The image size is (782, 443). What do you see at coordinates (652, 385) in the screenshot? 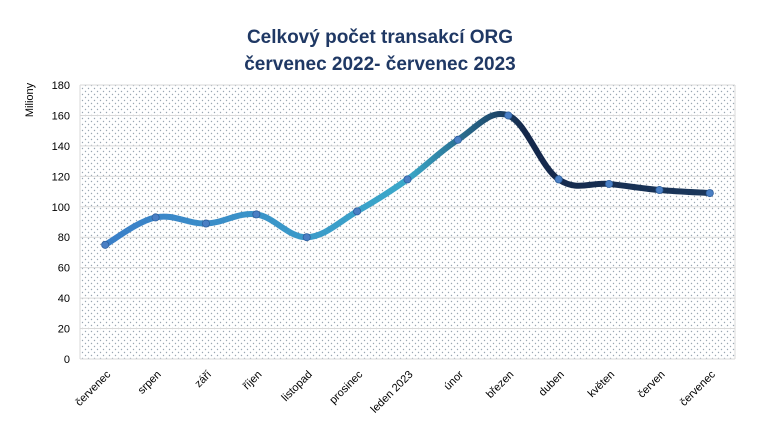
I see `x-tick-label: červen` at bounding box center [652, 385].